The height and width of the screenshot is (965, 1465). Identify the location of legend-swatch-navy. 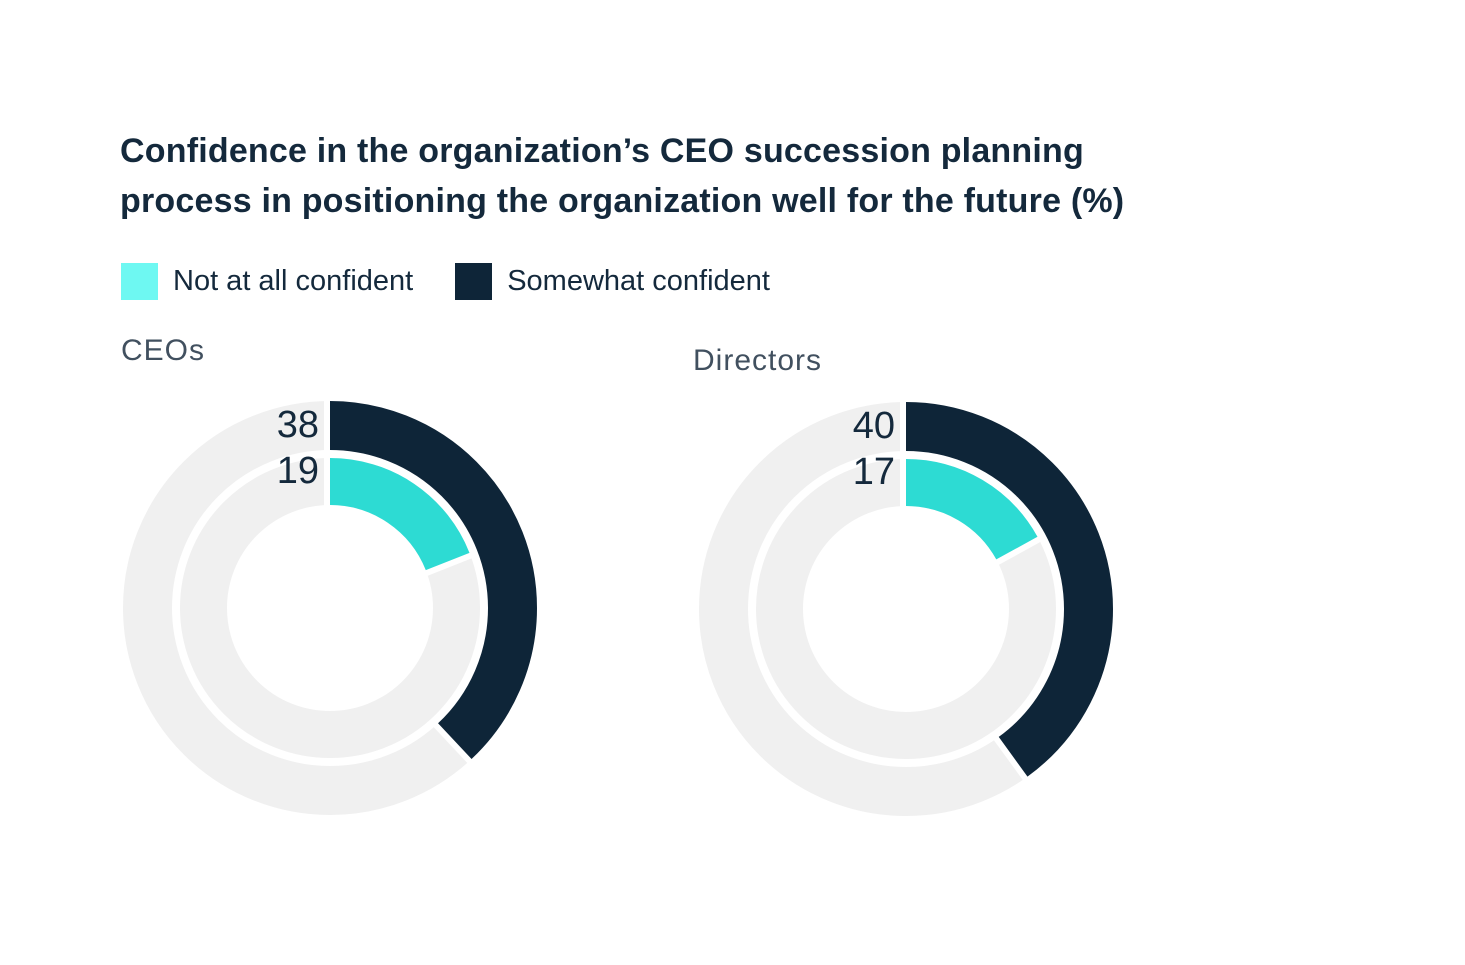
(474, 281).